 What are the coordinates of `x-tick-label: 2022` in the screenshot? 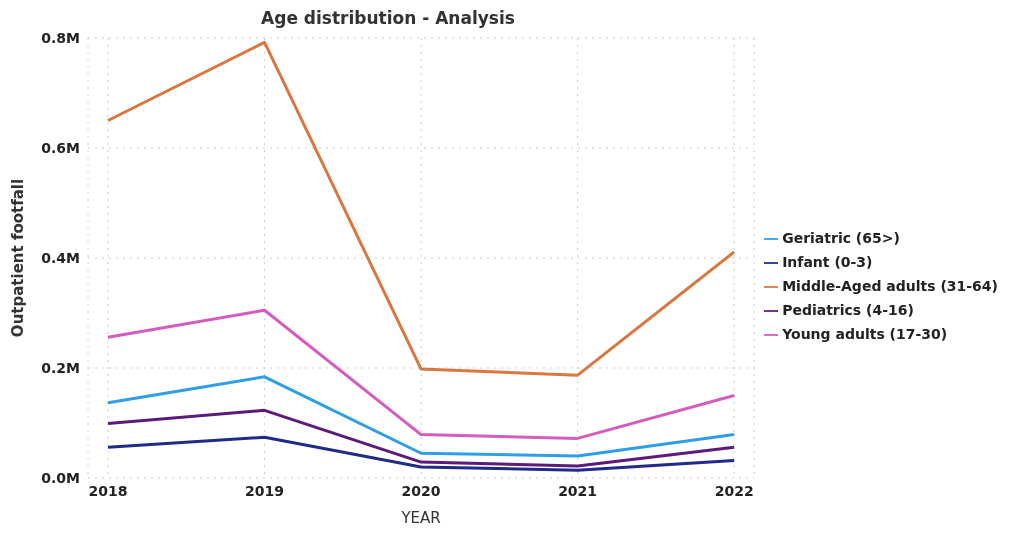 It's located at (734, 490).